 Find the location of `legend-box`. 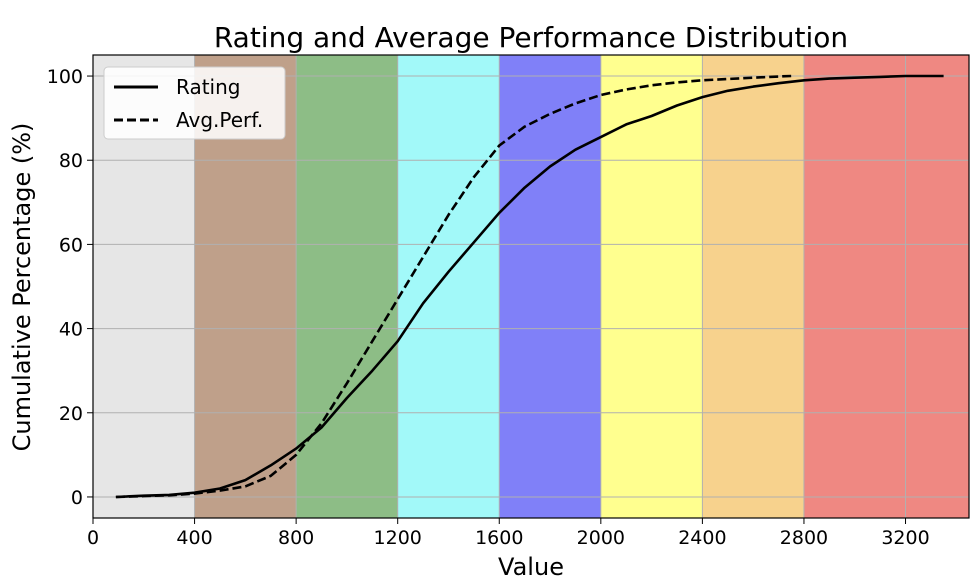

legend-box is located at coordinates (194, 103).